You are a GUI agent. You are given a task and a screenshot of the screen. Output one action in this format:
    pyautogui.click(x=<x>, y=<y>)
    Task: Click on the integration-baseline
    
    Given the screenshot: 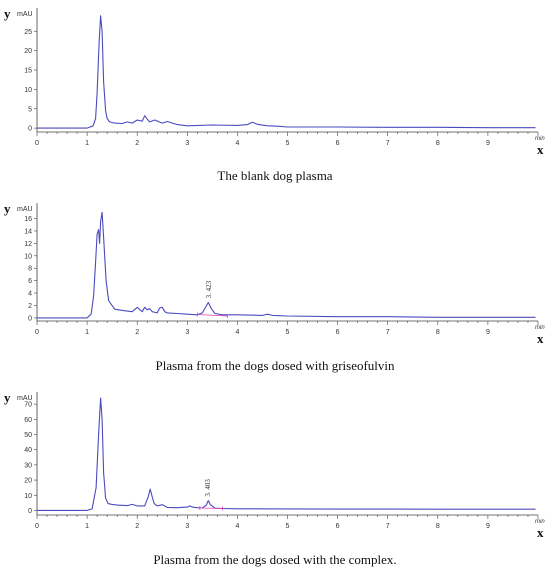 What is the action you would take?
    pyautogui.click(x=212, y=315)
    